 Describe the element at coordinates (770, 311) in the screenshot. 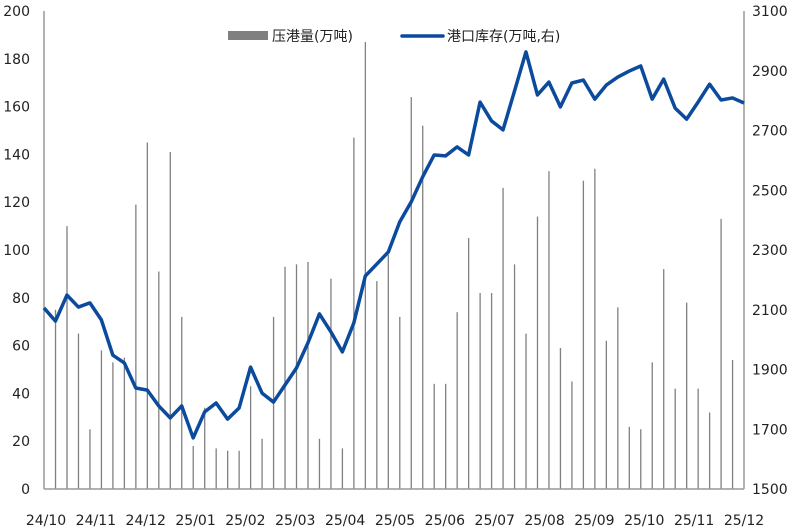

I see `right-tick-label: 2100` at that location.